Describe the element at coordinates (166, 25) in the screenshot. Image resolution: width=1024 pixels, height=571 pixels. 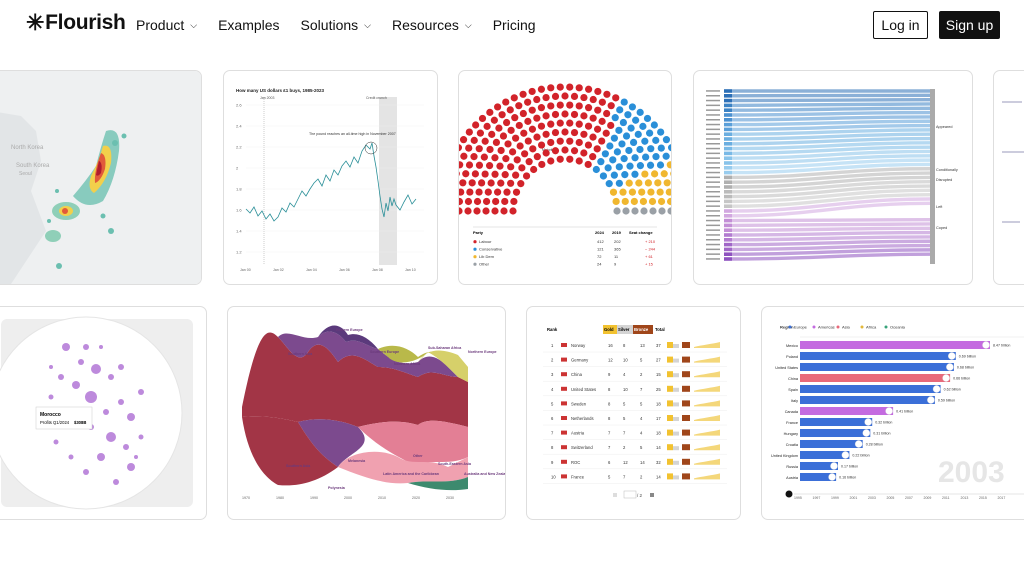
I see `nav-item-product: Product ⌵` at that location.